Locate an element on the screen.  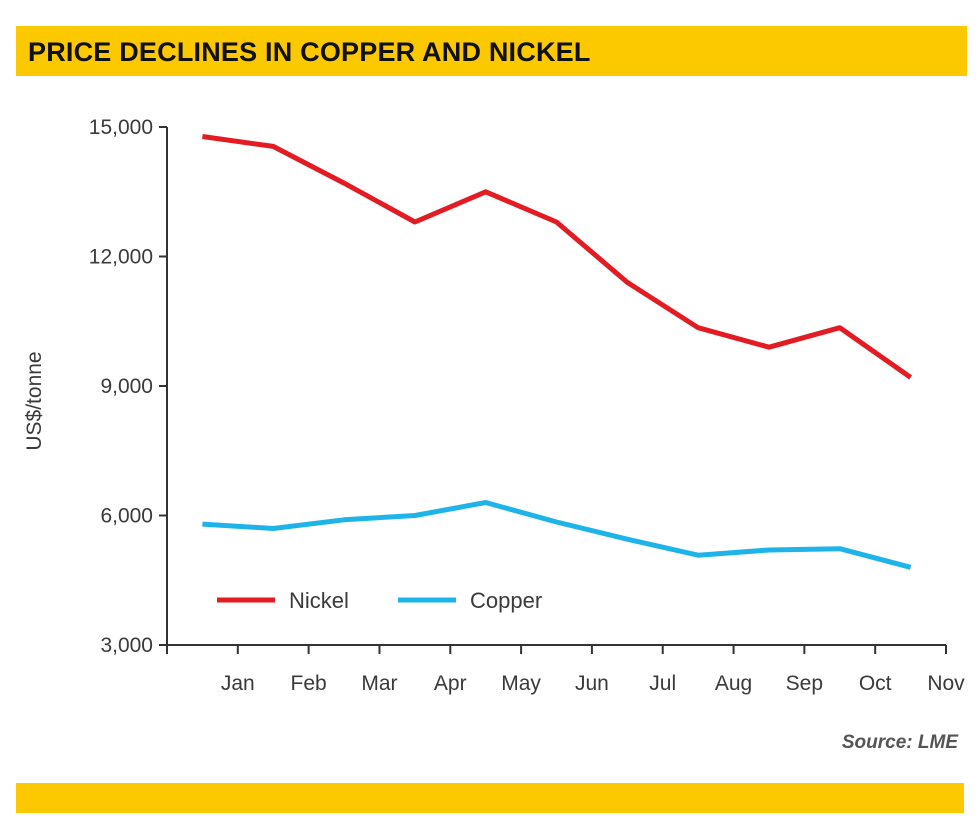
x-tick-label: Nov is located at coordinates (946, 683).